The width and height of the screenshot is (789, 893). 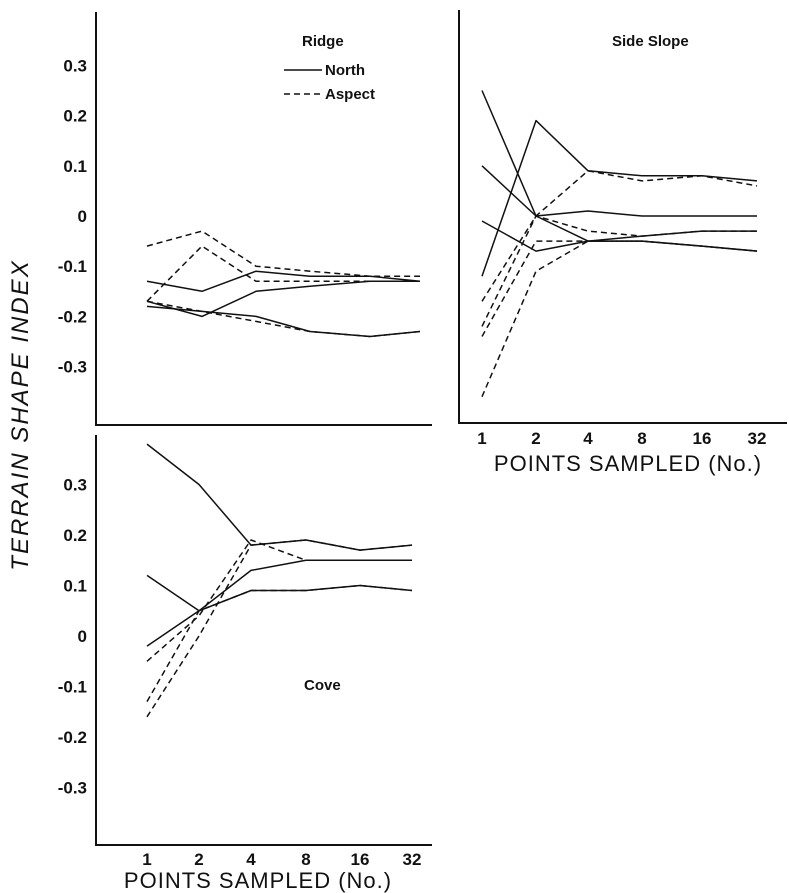 I want to click on cove-y-tick-label: 0, so click(x=82, y=636).